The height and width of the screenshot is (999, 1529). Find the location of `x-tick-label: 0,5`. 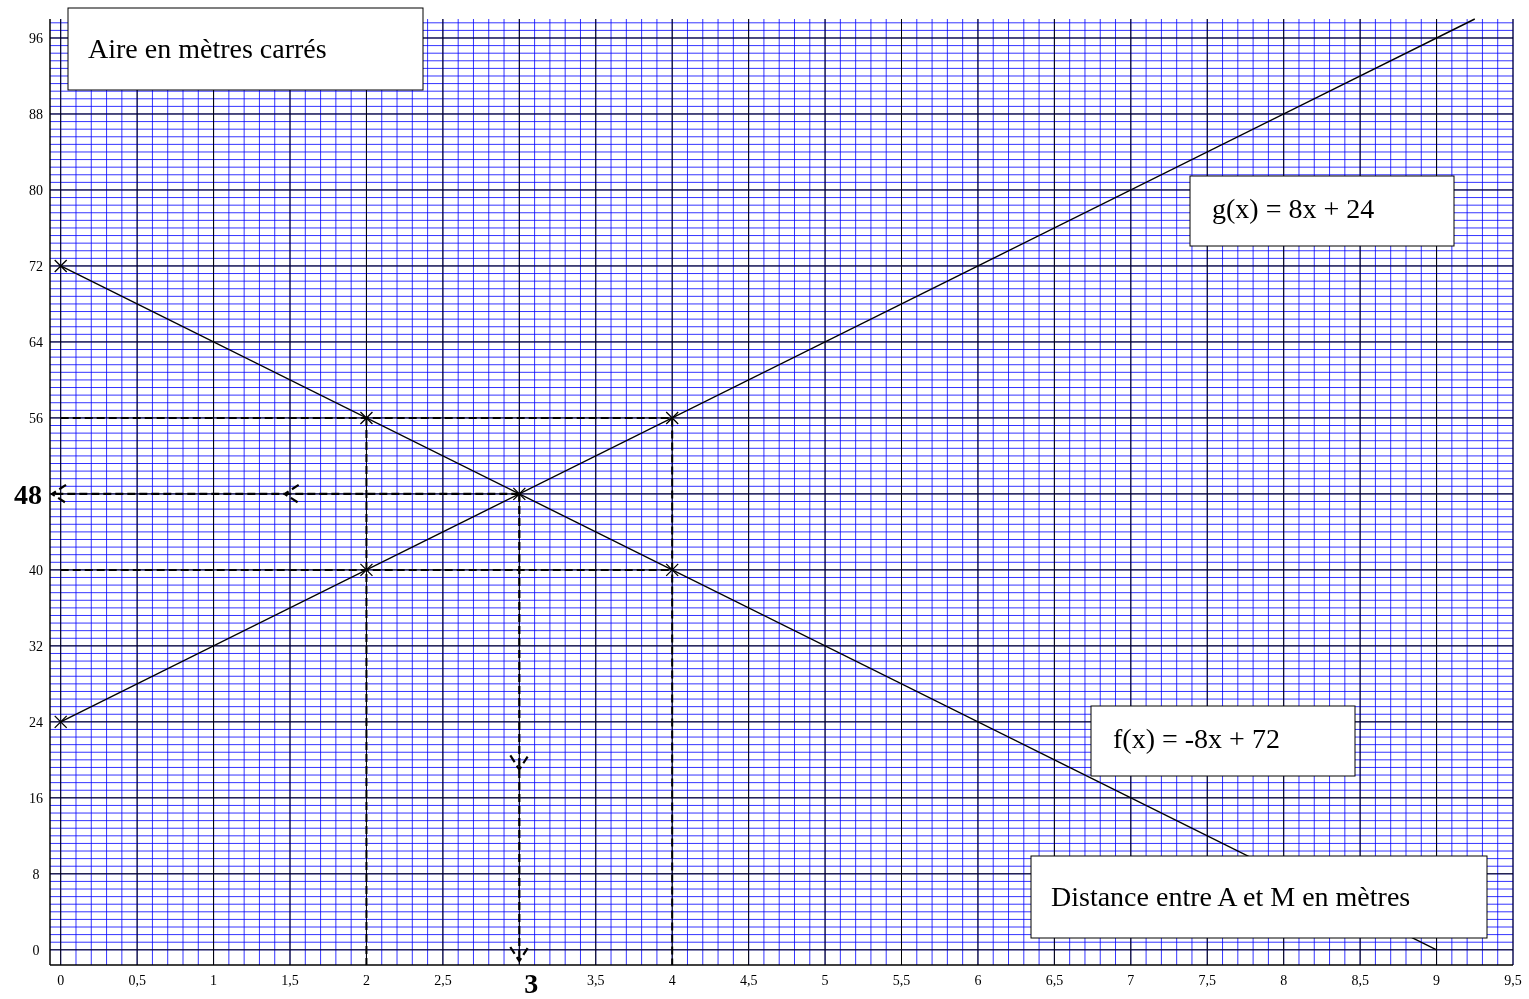

x-tick-label: 0,5 is located at coordinates (137, 980).